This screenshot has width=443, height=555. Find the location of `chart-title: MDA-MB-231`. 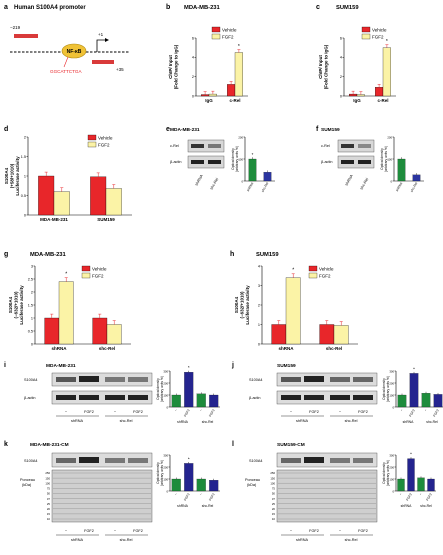

chart-title: MDA-MB-231 is located at coordinates (202, 8).